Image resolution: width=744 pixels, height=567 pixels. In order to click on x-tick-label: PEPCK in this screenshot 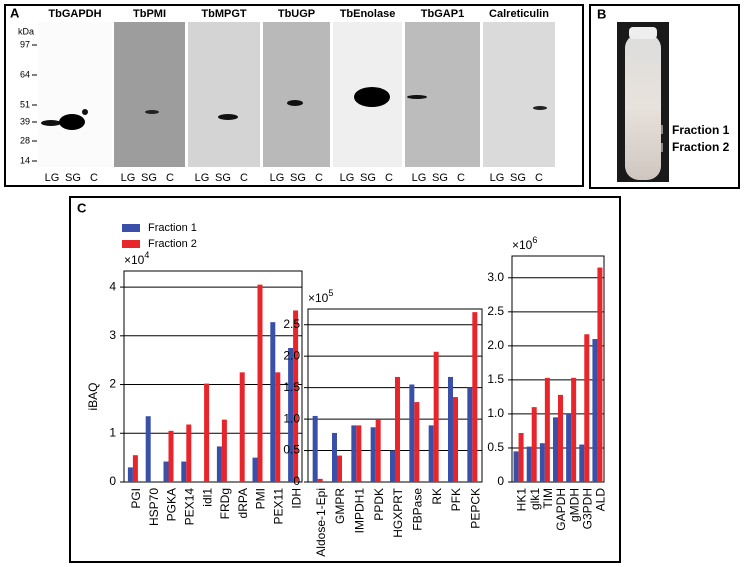, I will do `click(476, 508)`.